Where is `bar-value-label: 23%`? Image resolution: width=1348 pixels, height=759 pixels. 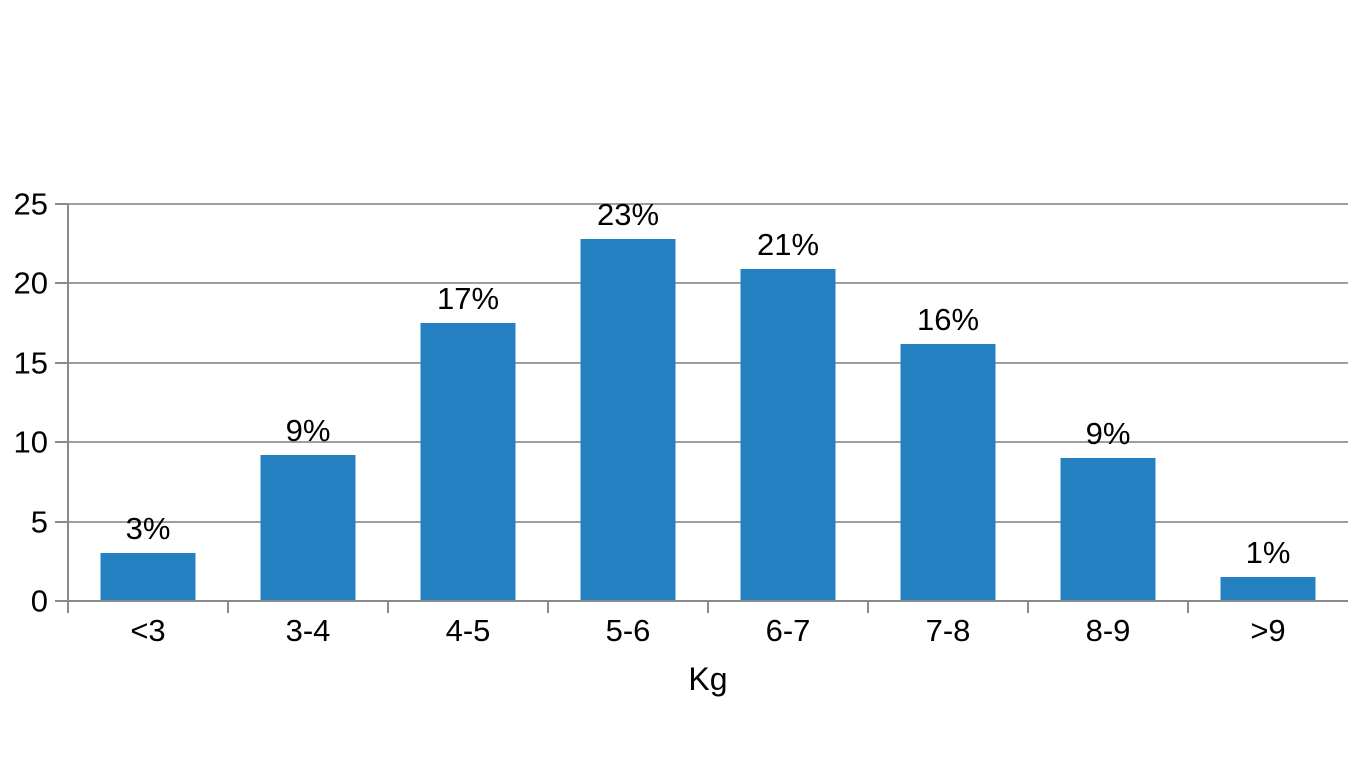 bar-value-label: 23% is located at coordinates (628, 214).